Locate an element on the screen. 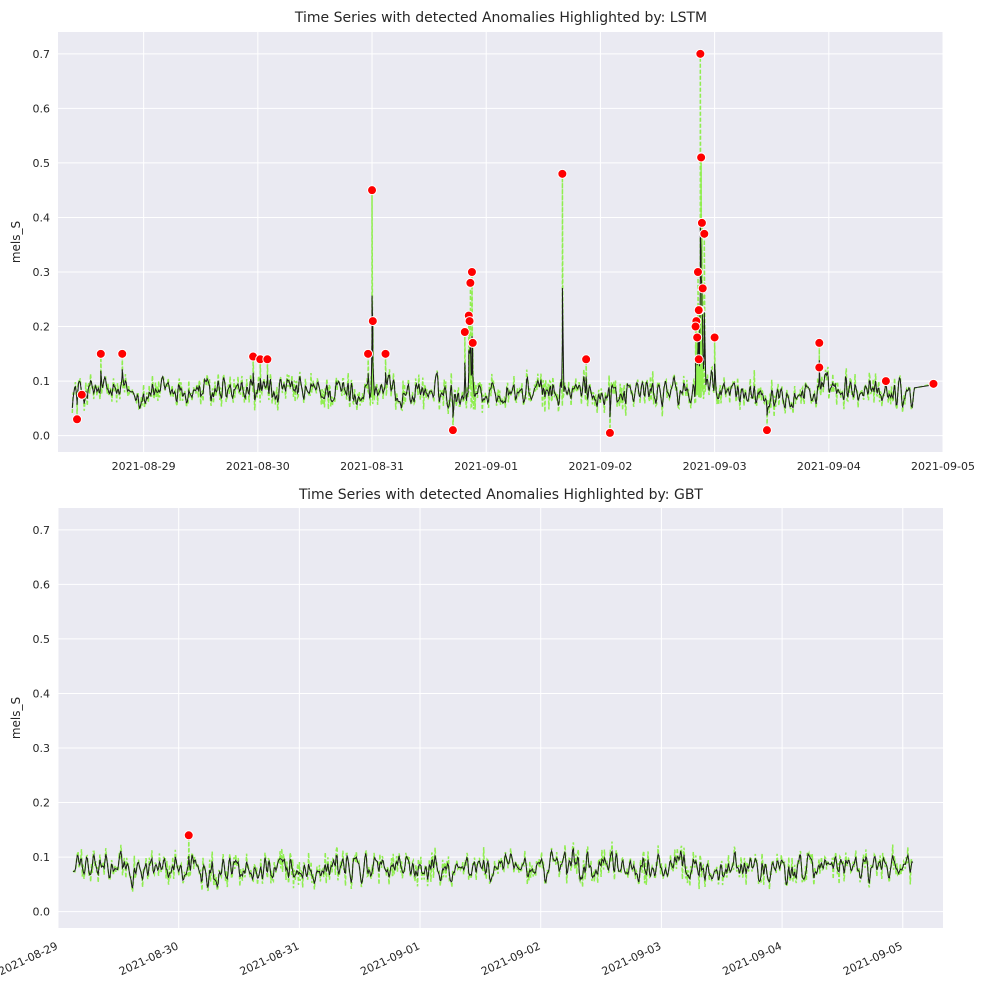 The width and height of the screenshot is (989, 989). series-fitted is located at coordinates (493, 868).